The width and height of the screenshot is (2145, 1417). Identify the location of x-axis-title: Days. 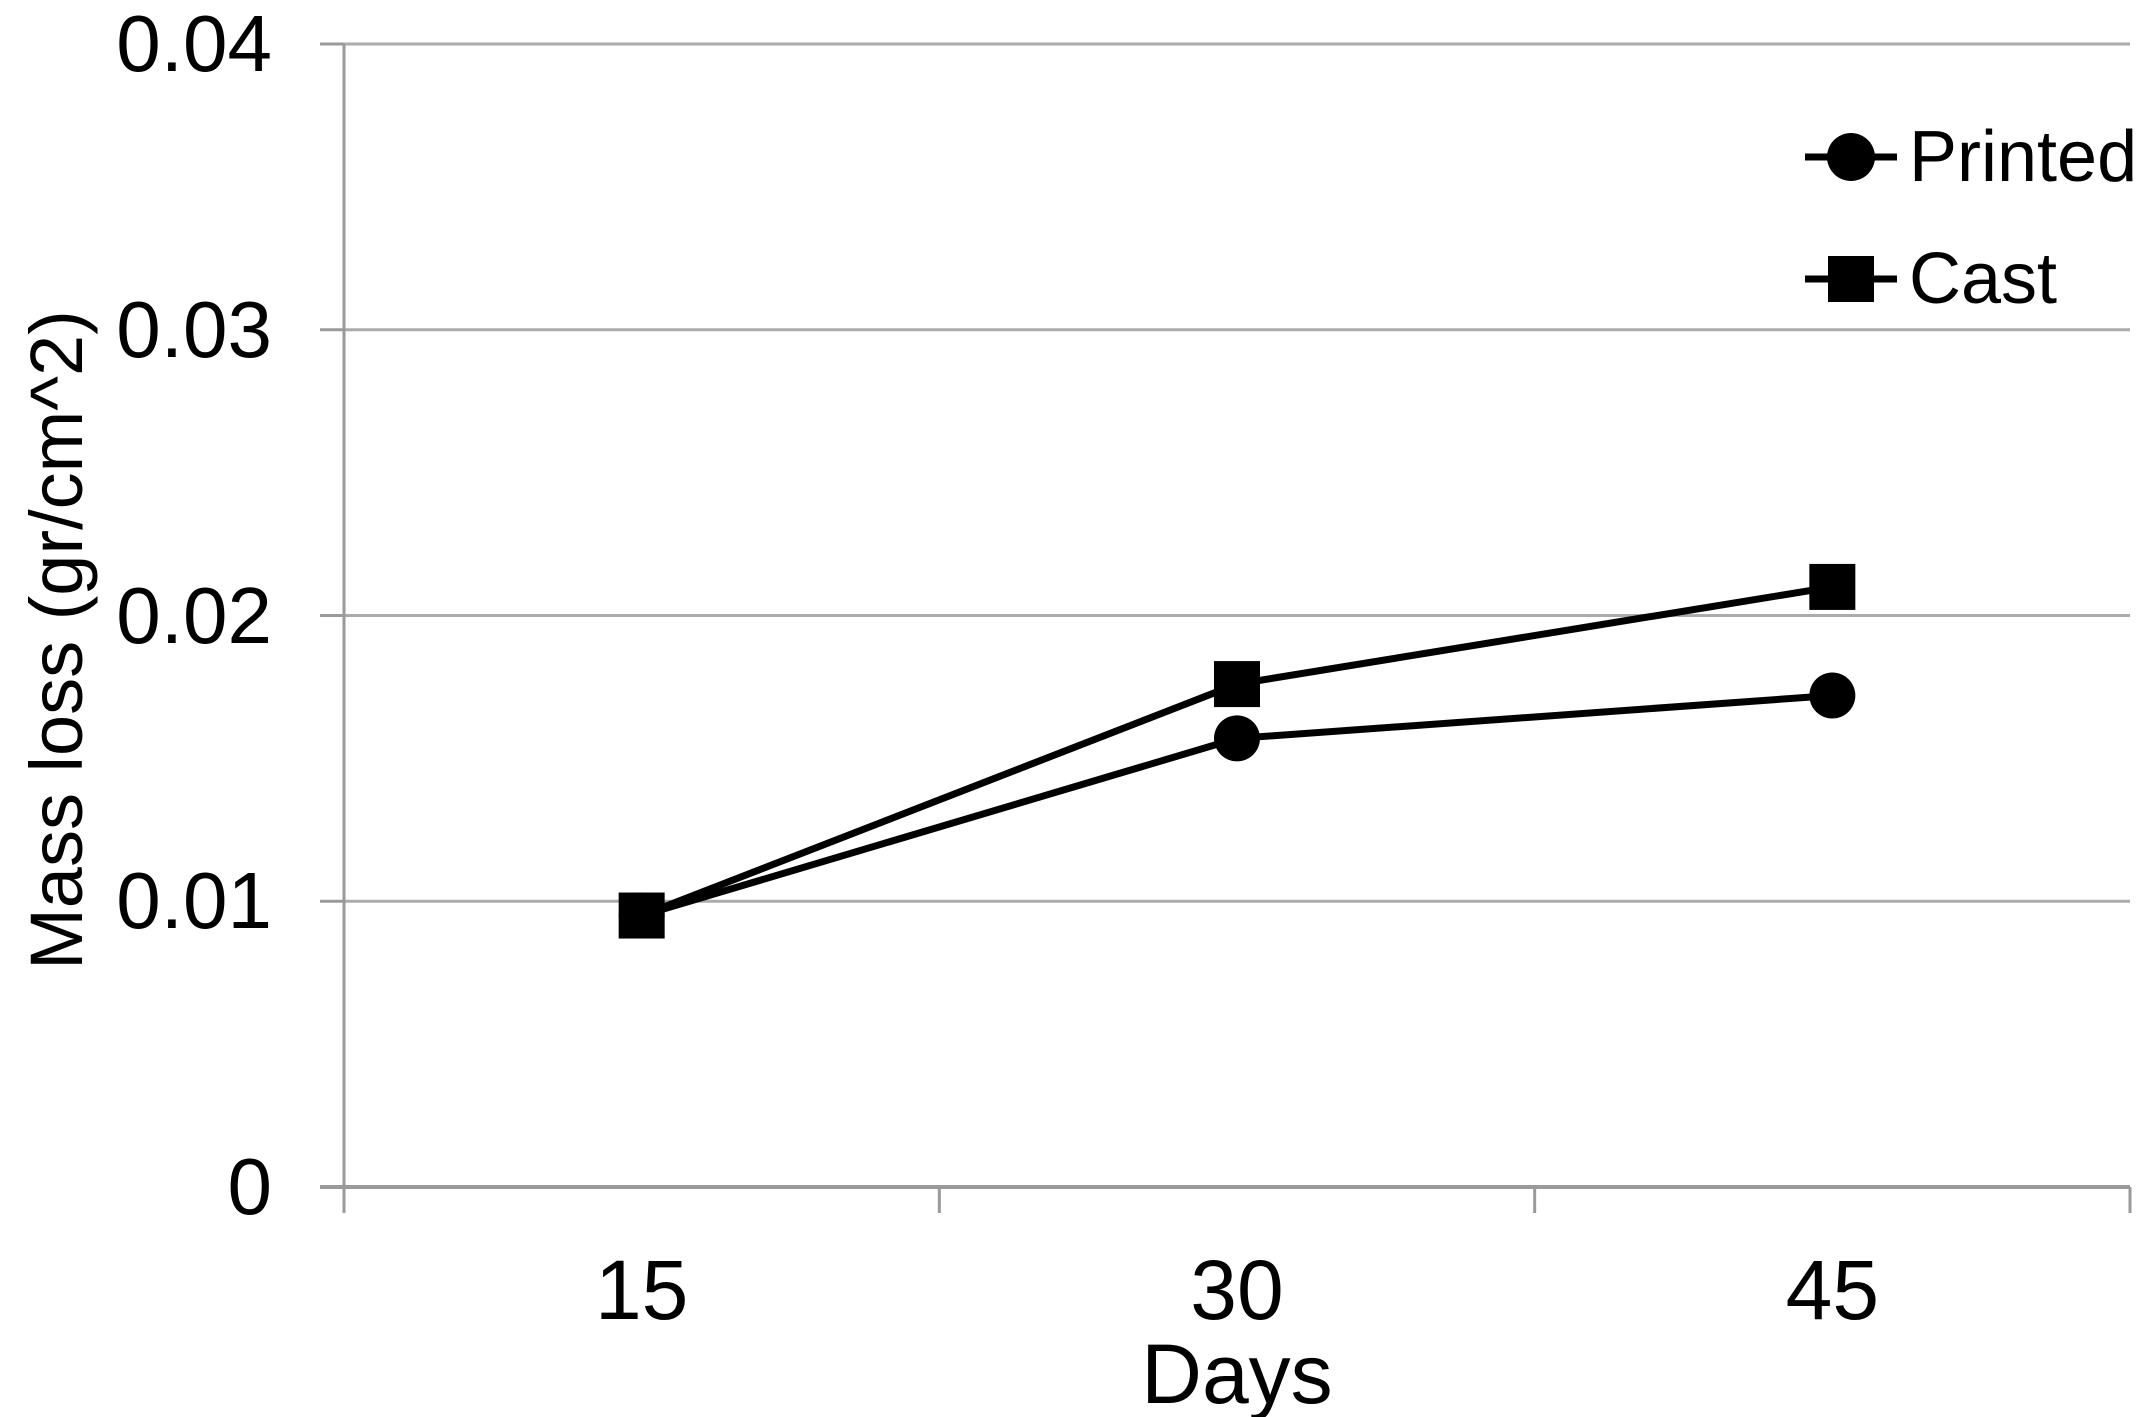
(1237, 1372).